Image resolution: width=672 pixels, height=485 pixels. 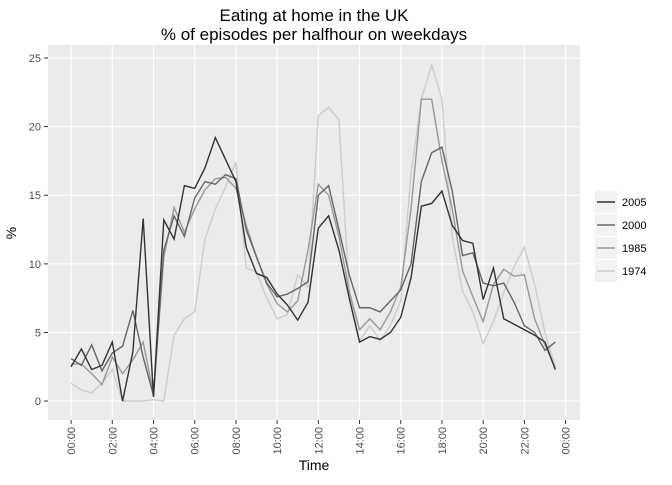 I want to click on y-tick-label: 5, so click(x=38, y=333).